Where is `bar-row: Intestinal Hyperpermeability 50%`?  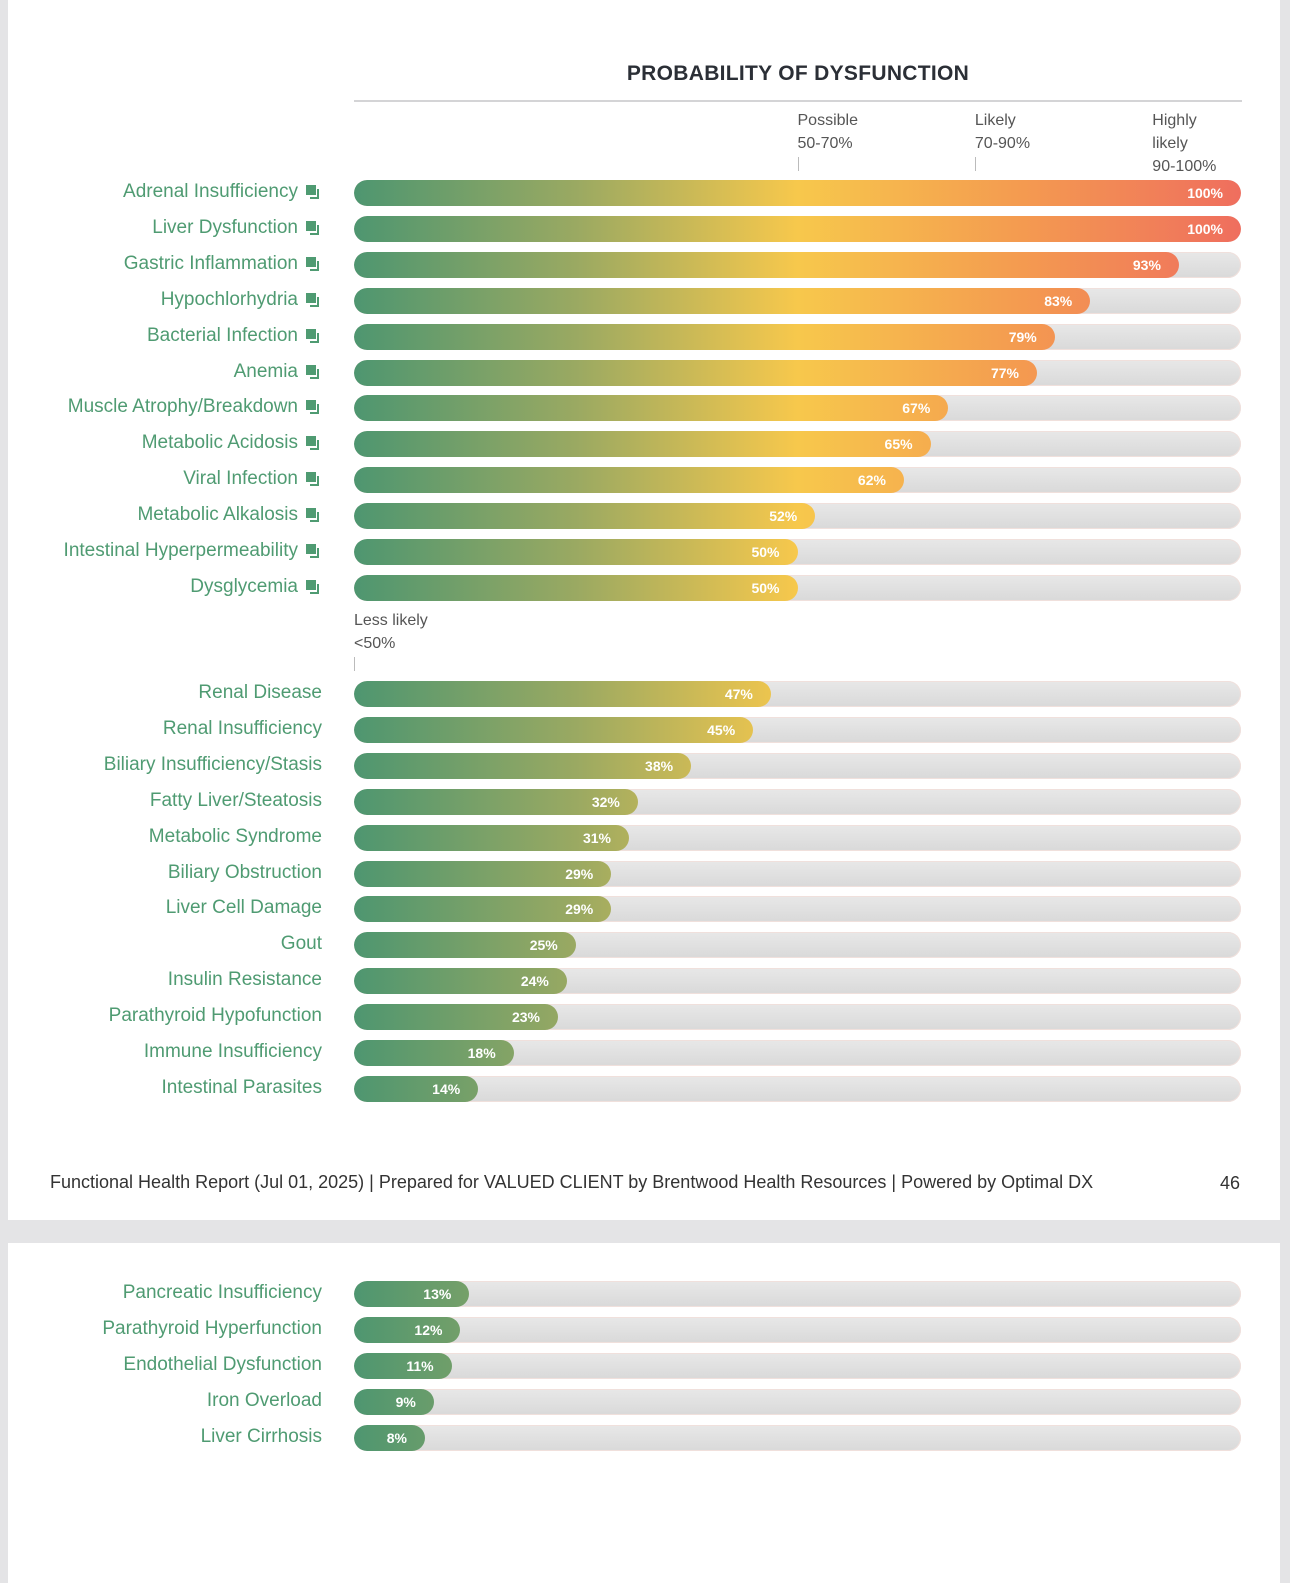
bar-row: Intestinal Hyperpermeability 50% is located at coordinates (644, 552).